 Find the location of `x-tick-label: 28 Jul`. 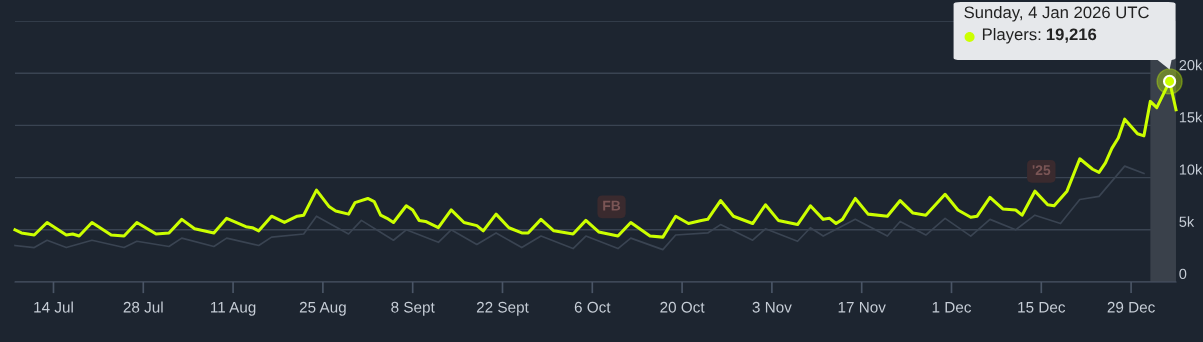

x-tick-label: 28 Jul is located at coordinates (143, 307).